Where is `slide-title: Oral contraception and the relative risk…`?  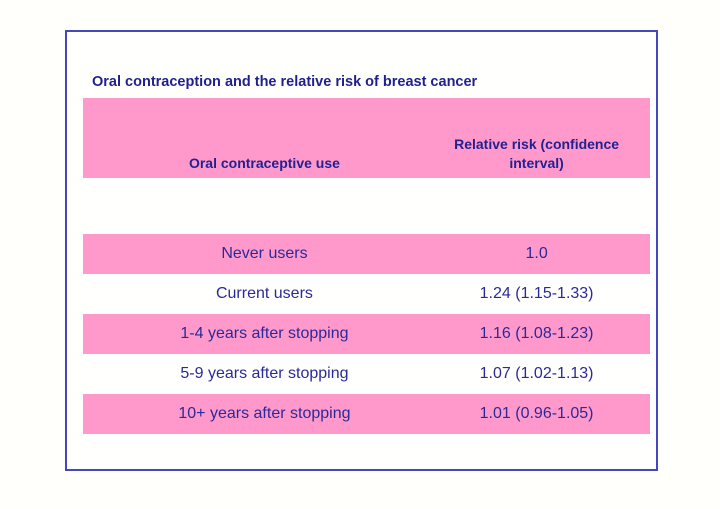
slide-title: Oral contraception and the relative risk… is located at coordinates (285, 82).